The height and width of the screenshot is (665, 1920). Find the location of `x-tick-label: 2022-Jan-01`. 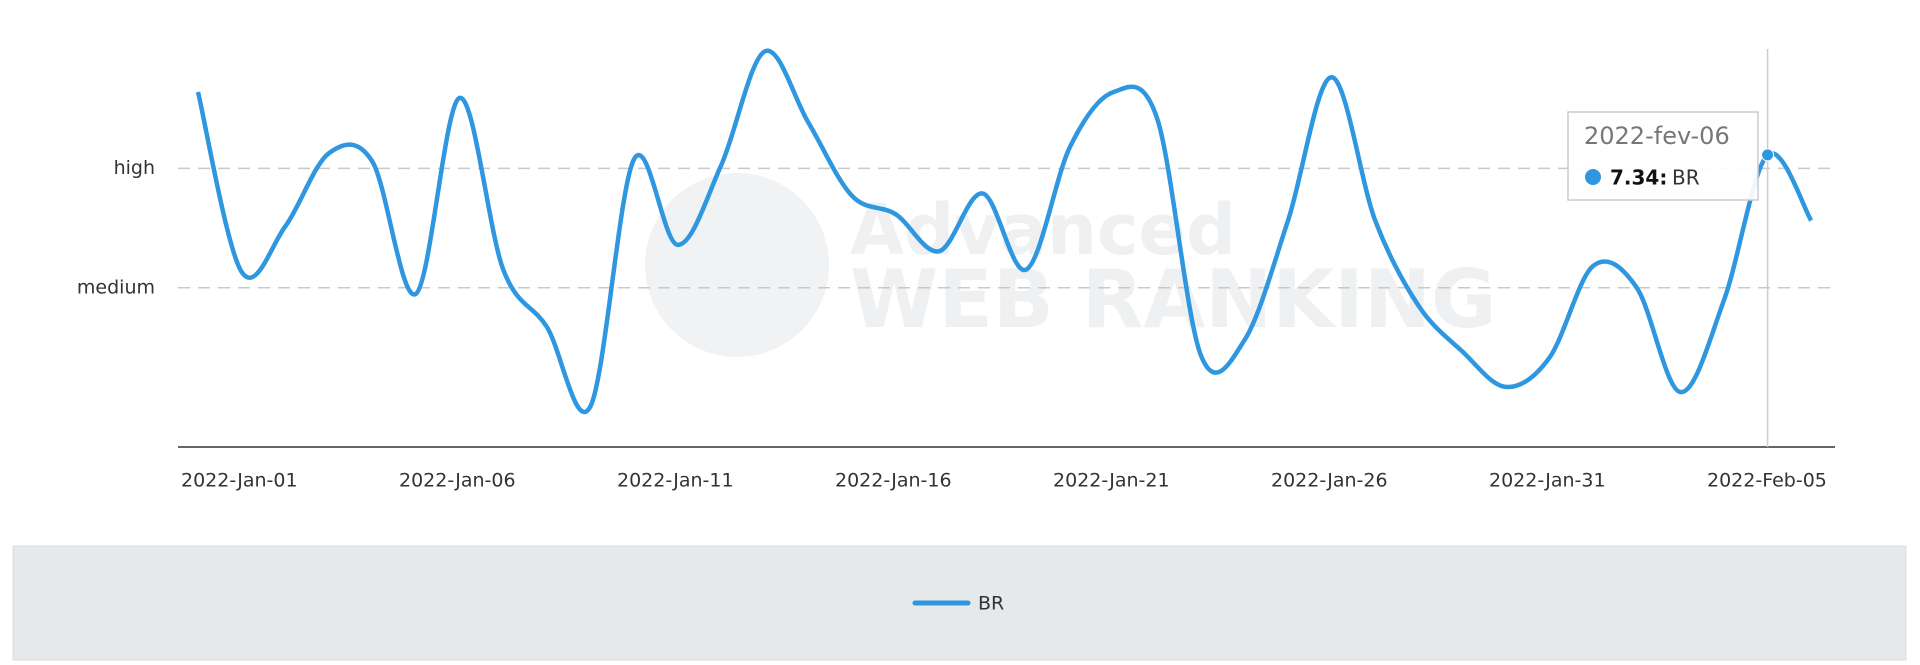

x-tick-label: 2022-Jan-01 is located at coordinates (239, 481).